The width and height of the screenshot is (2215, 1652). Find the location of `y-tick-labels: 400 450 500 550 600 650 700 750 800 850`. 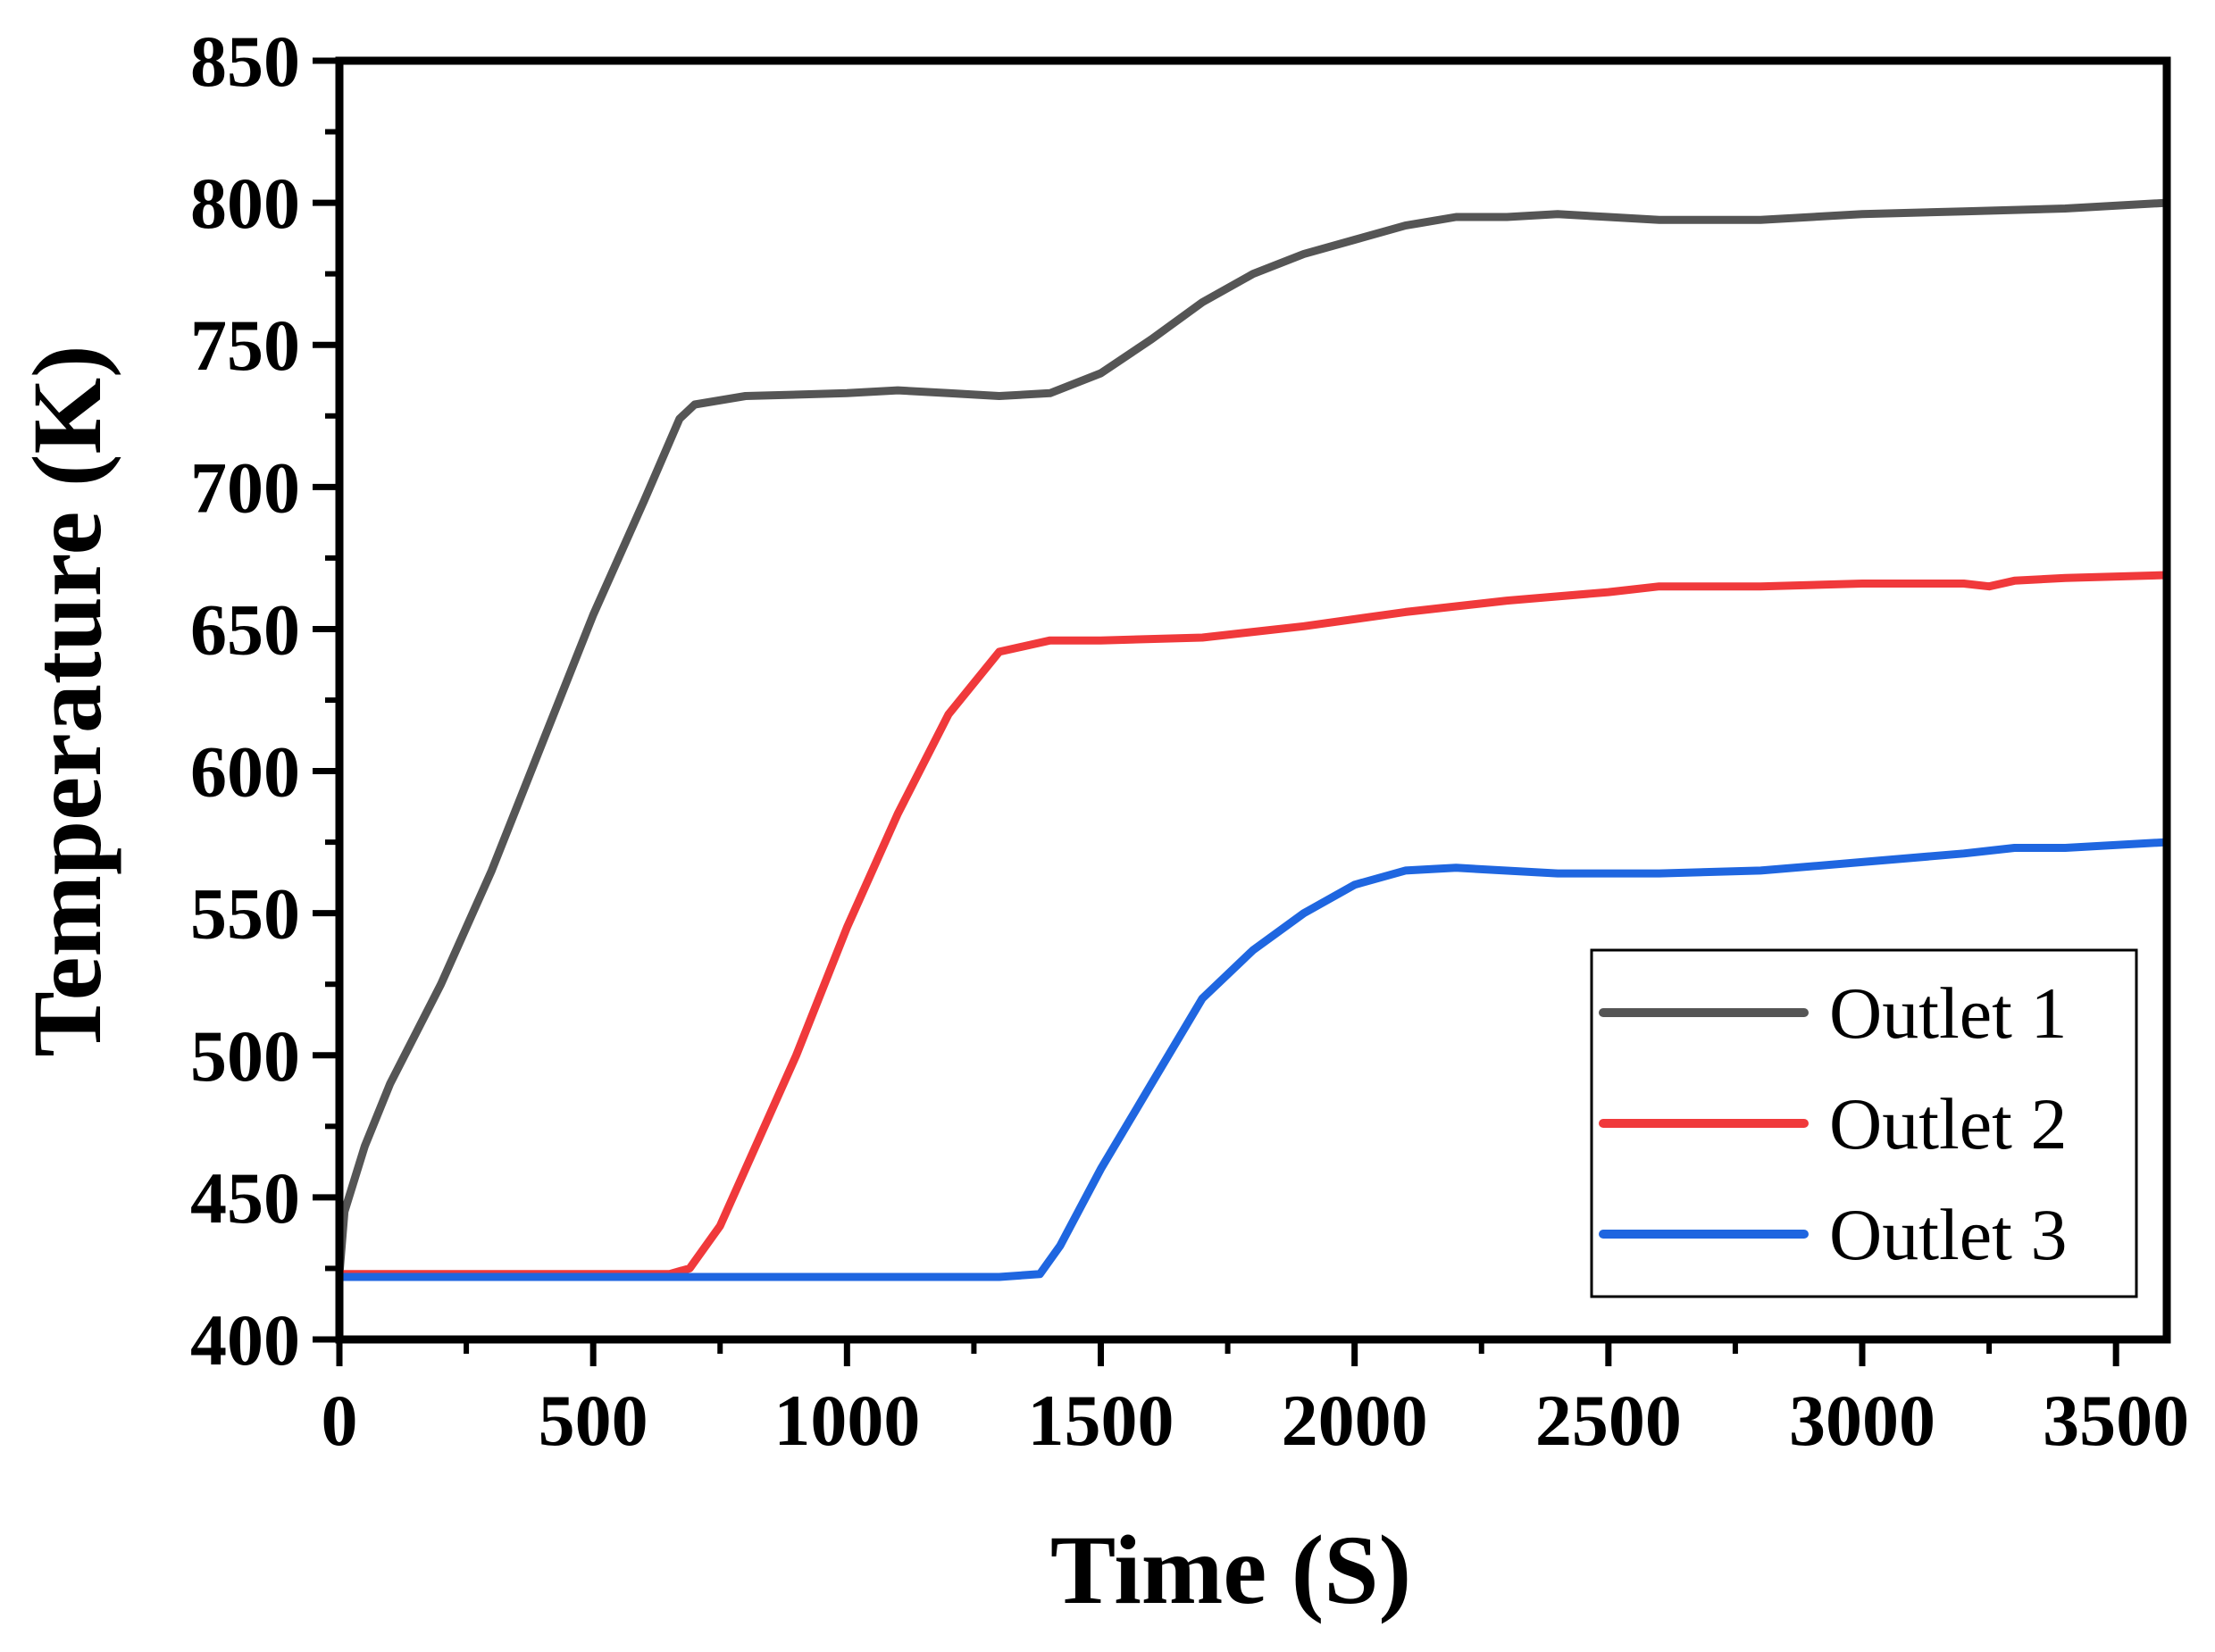

y-tick-labels: 400 450 500 550 600 650 700 750 800 850 is located at coordinates (245, 701).